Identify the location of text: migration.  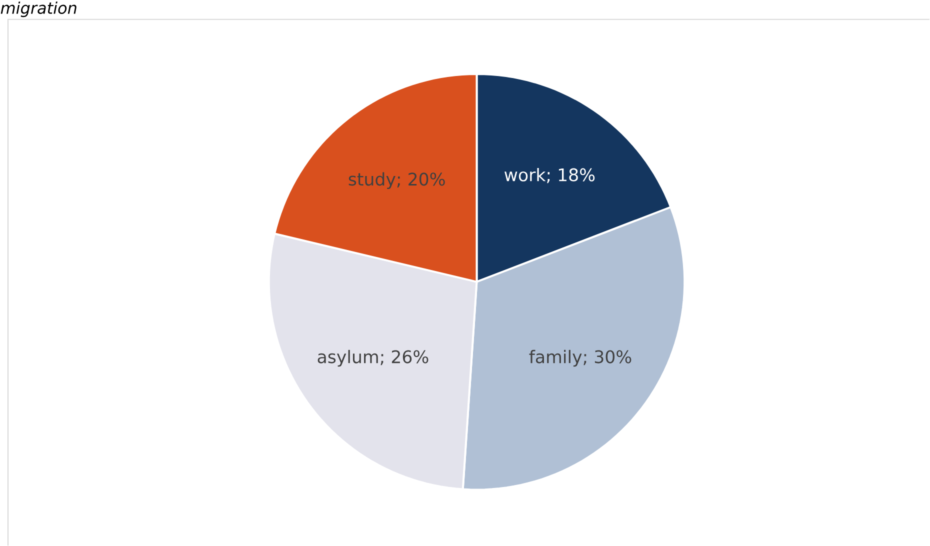
(38, 9).